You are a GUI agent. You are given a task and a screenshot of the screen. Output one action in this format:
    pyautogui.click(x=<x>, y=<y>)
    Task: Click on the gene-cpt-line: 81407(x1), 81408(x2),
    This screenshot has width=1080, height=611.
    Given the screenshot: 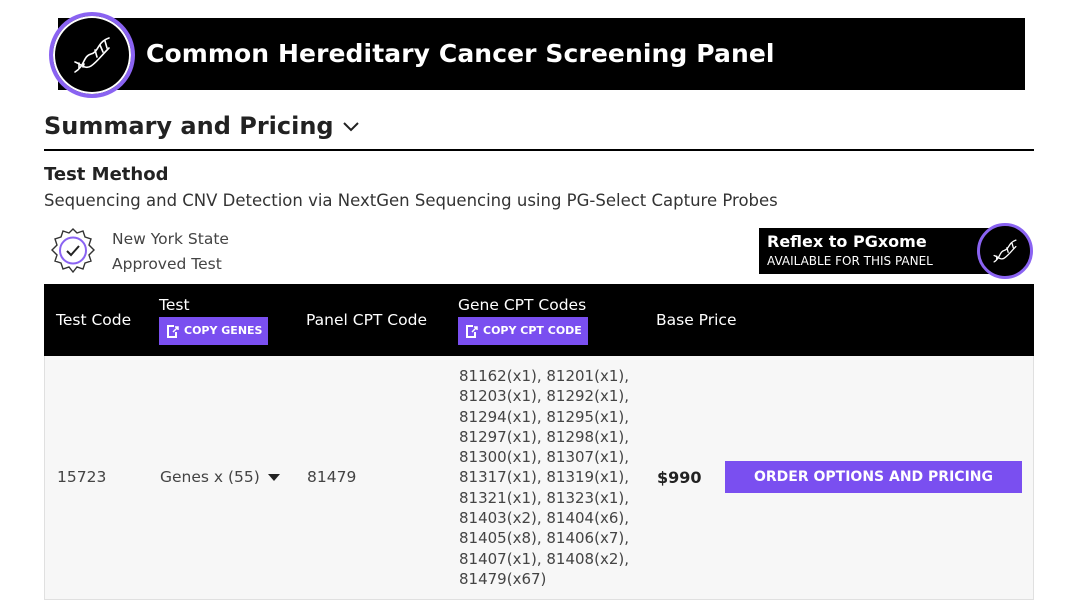 What is the action you would take?
    pyautogui.click(x=544, y=558)
    